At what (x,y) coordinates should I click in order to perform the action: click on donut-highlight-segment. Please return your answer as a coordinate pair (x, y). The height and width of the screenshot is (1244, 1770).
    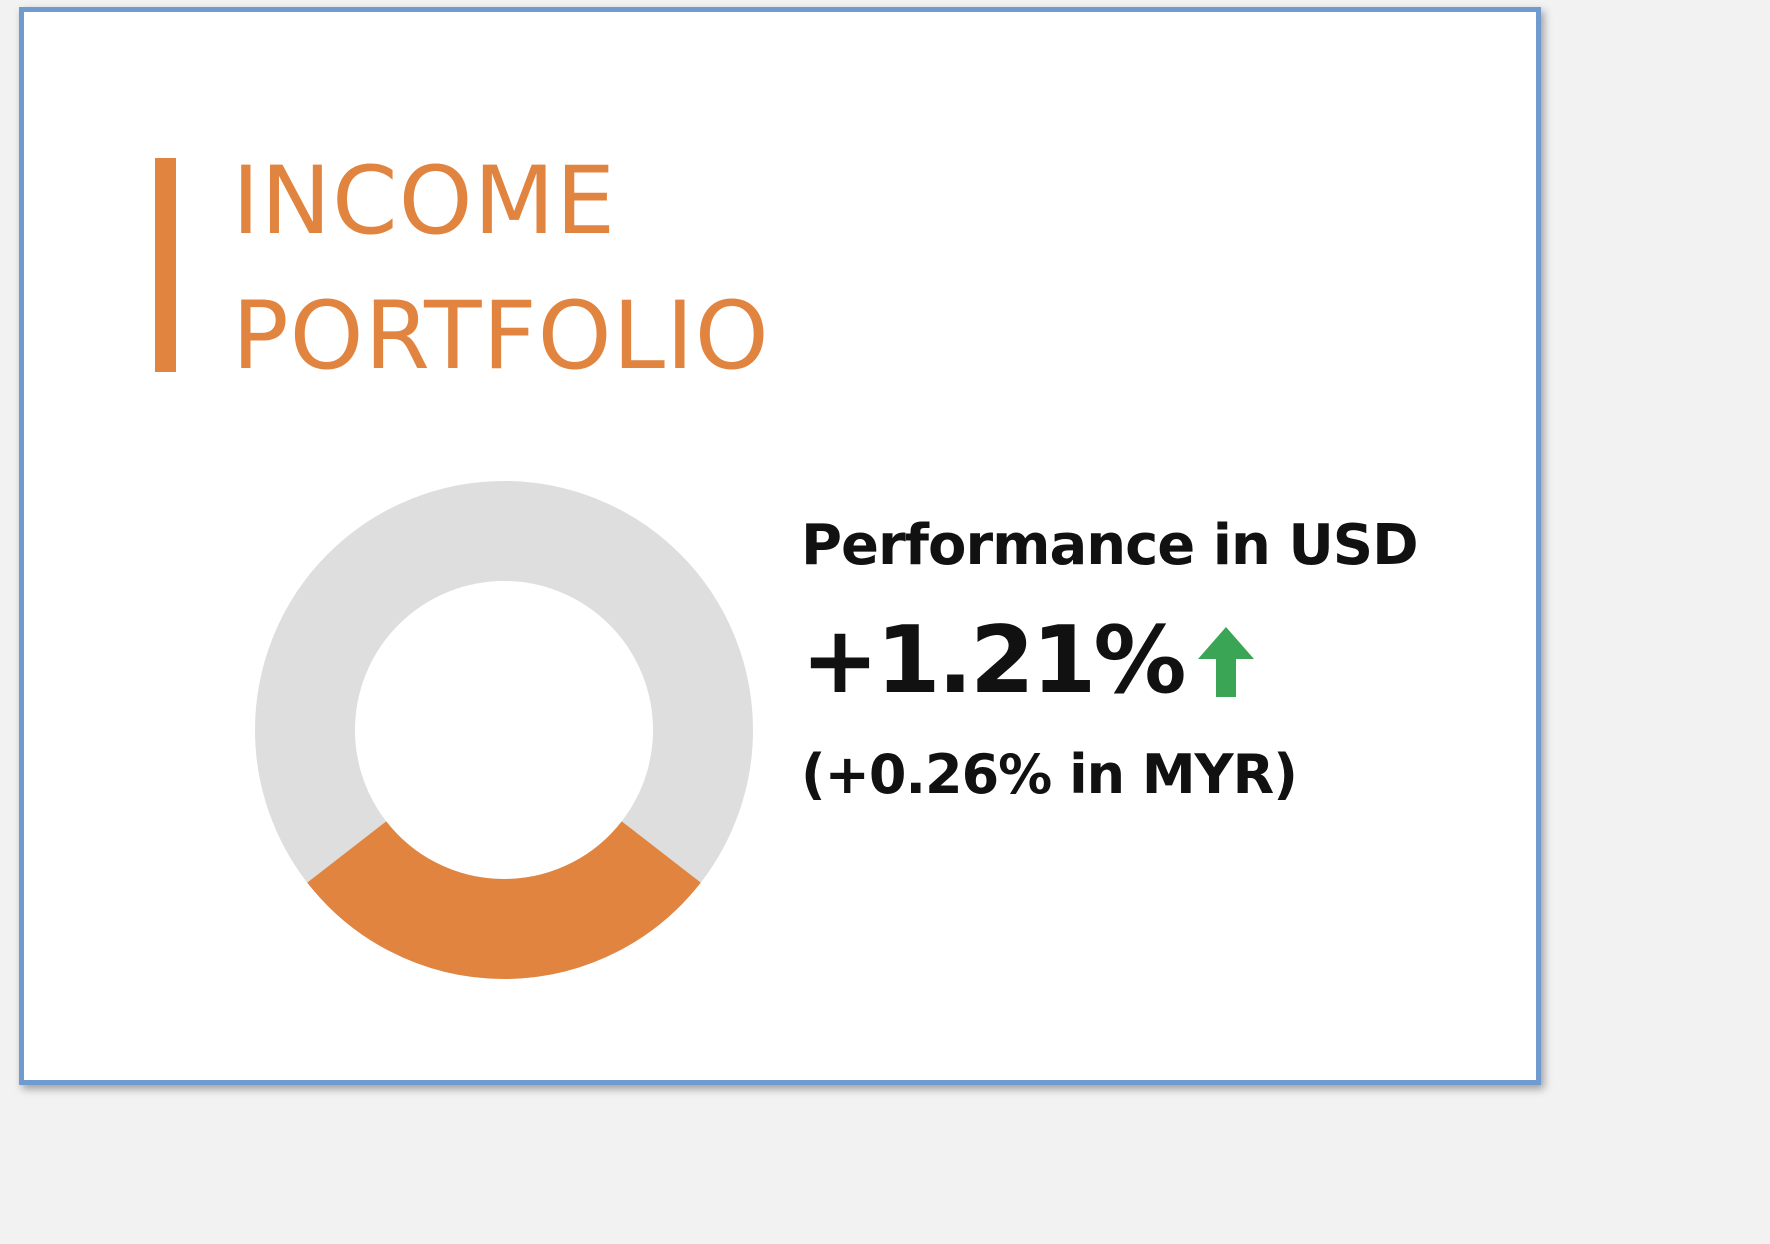
    Looking at the image, I should click on (504, 899).